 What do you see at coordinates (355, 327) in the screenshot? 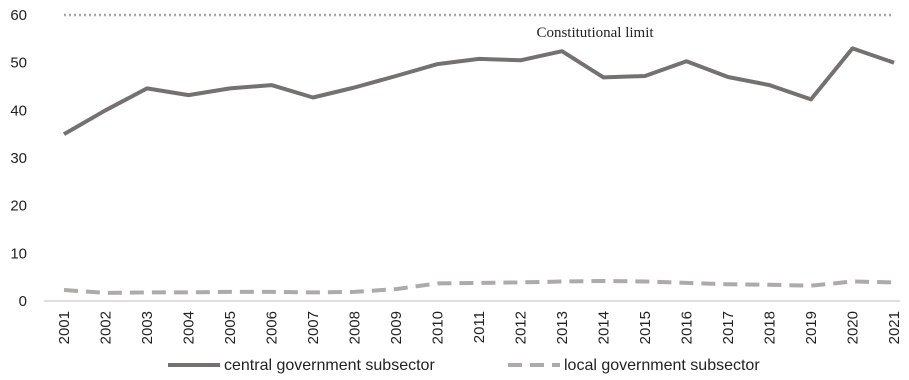
I see `x-tick-label: 2008` at bounding box center [355, 327].